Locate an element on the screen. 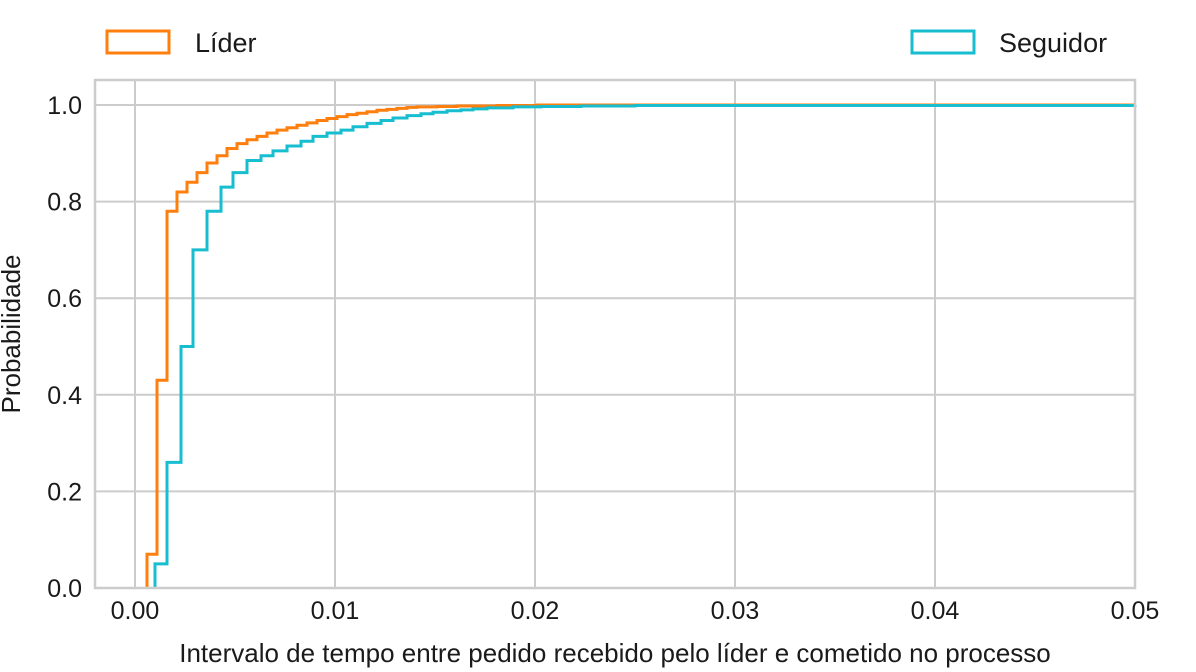 The height and width of the screenshot is (672, 1196). legend-swatch-seguidor is located at coordinates (943, 42).